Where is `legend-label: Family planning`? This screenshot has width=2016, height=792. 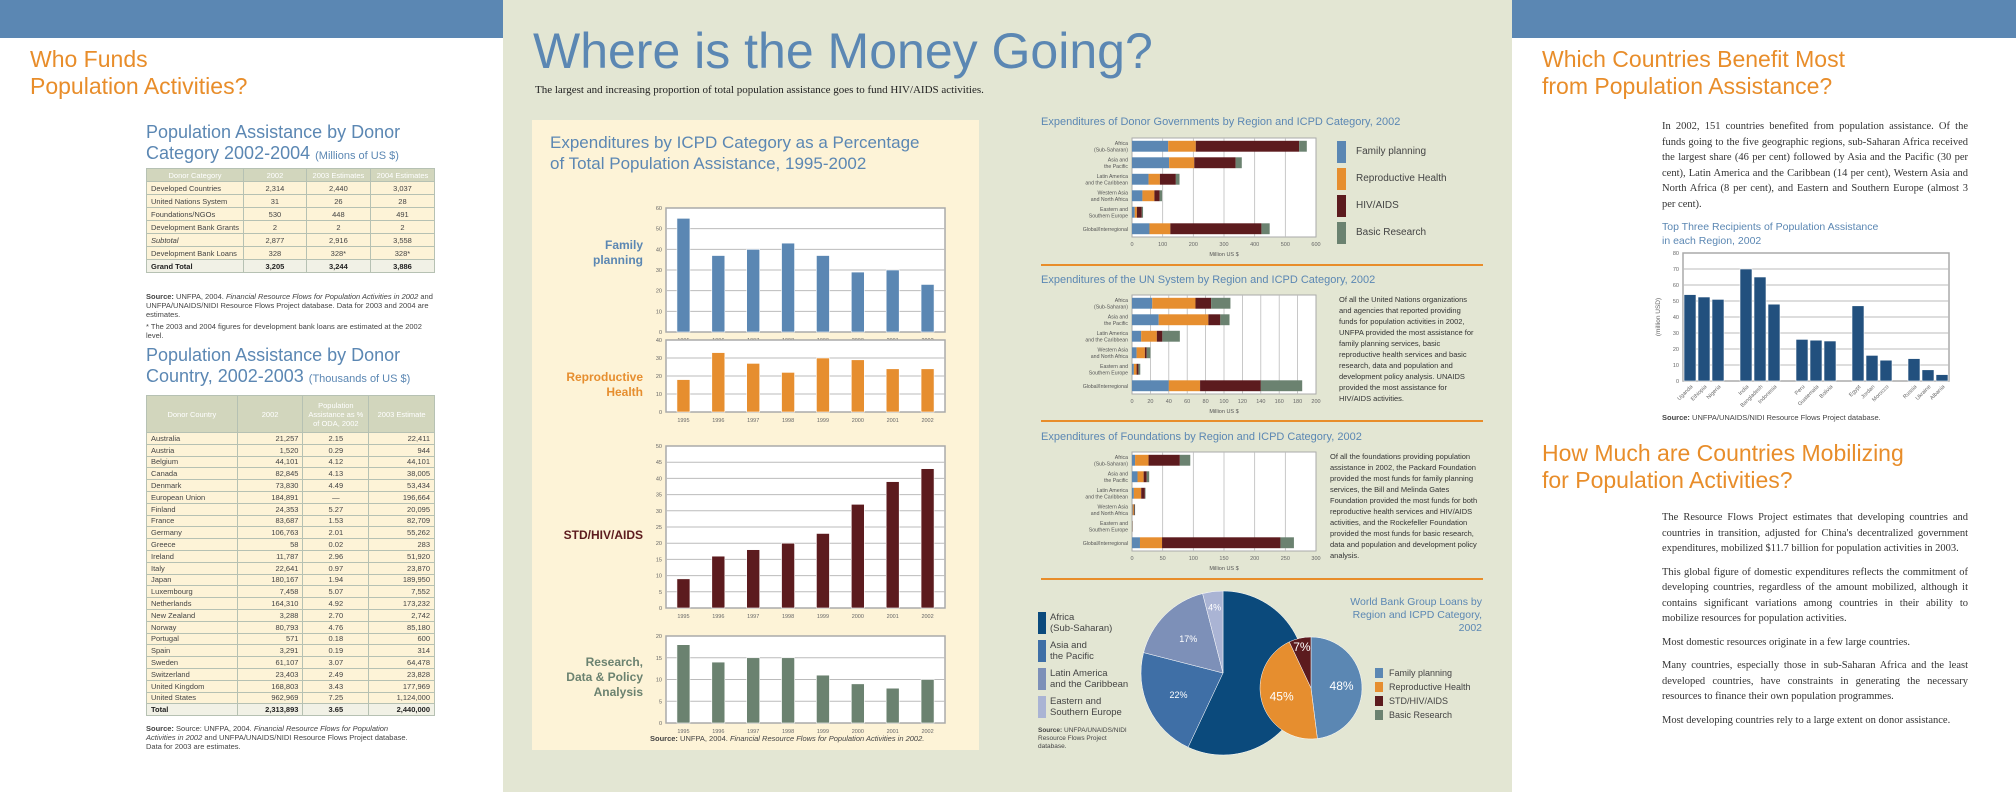 legend-label: Family planning is located at coordinates (1391, 151).